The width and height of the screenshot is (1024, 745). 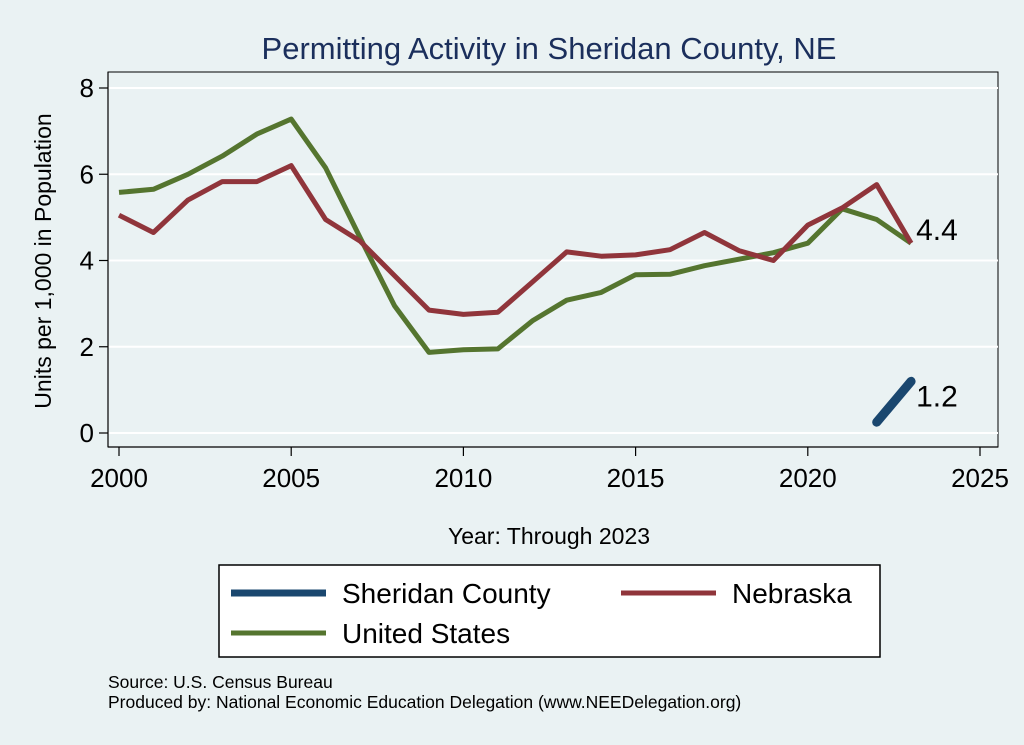 What do you see at coordinates (549, 536) in the screenshot?
I see `x-axis-title: Year: Through 2023` at bounding box center [549, 536].